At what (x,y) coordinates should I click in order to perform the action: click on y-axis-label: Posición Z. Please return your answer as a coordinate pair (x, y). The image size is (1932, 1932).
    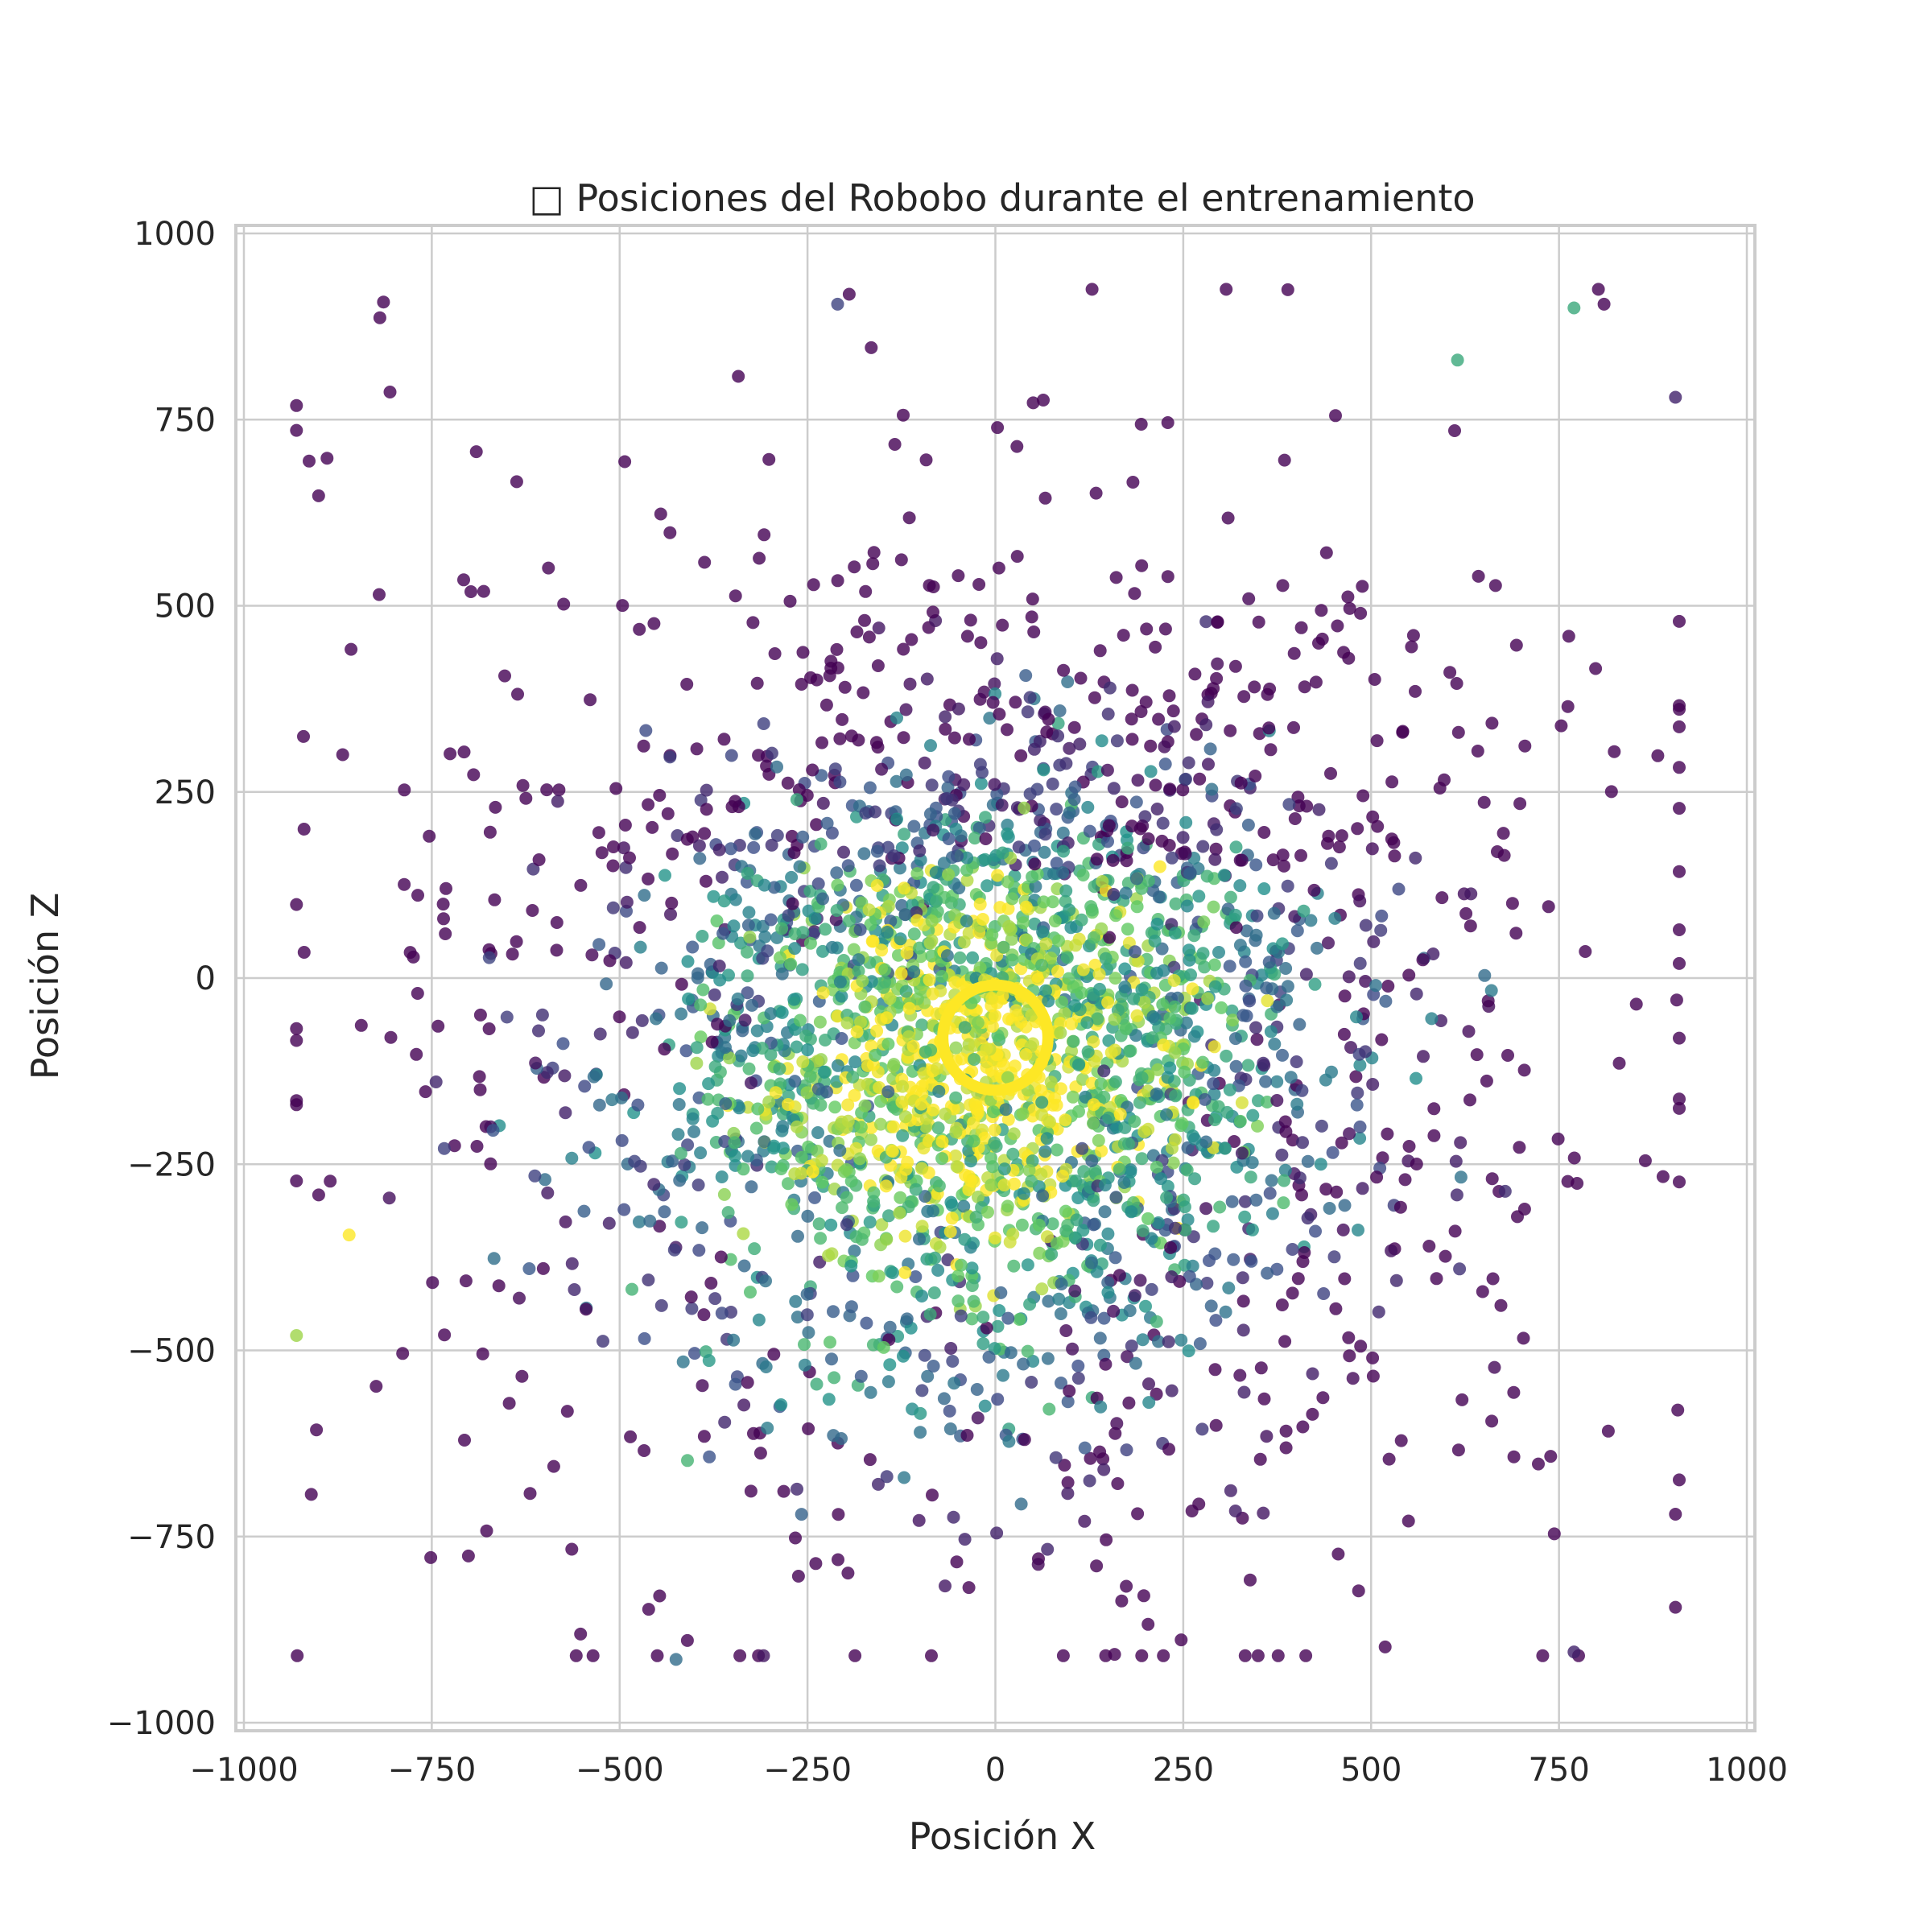
    Looking at the image, I should click on (45, 986).